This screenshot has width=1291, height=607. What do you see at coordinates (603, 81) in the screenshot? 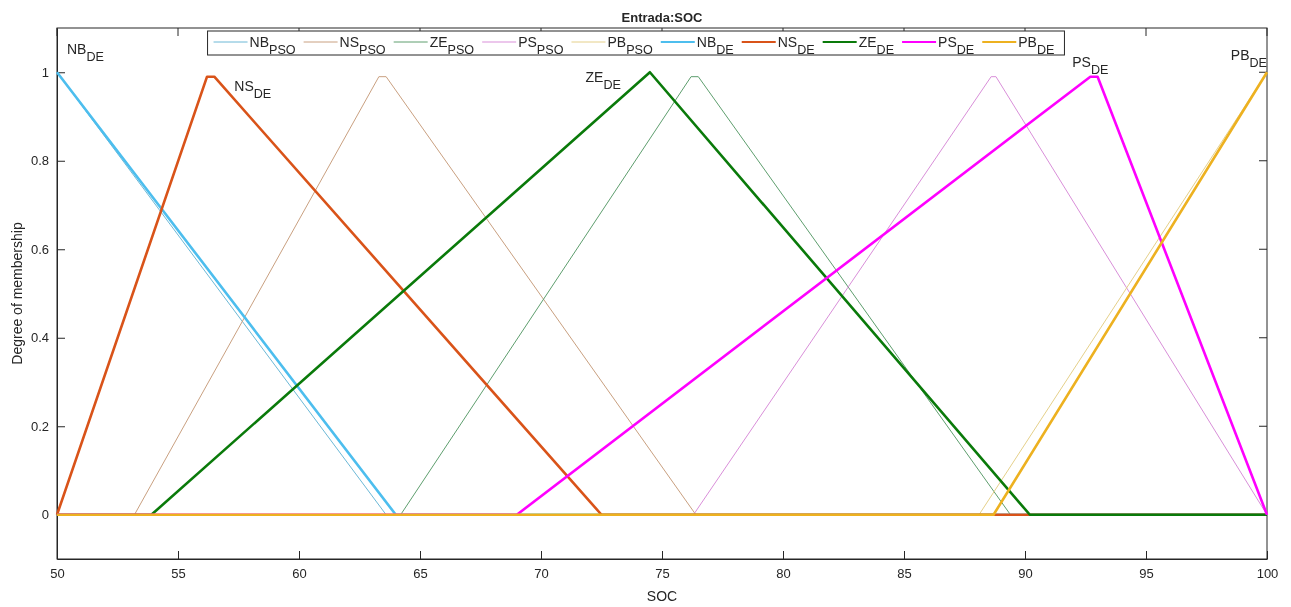
I see `annotation: ZE$_{DE}$` at bounding box center [603, 81].